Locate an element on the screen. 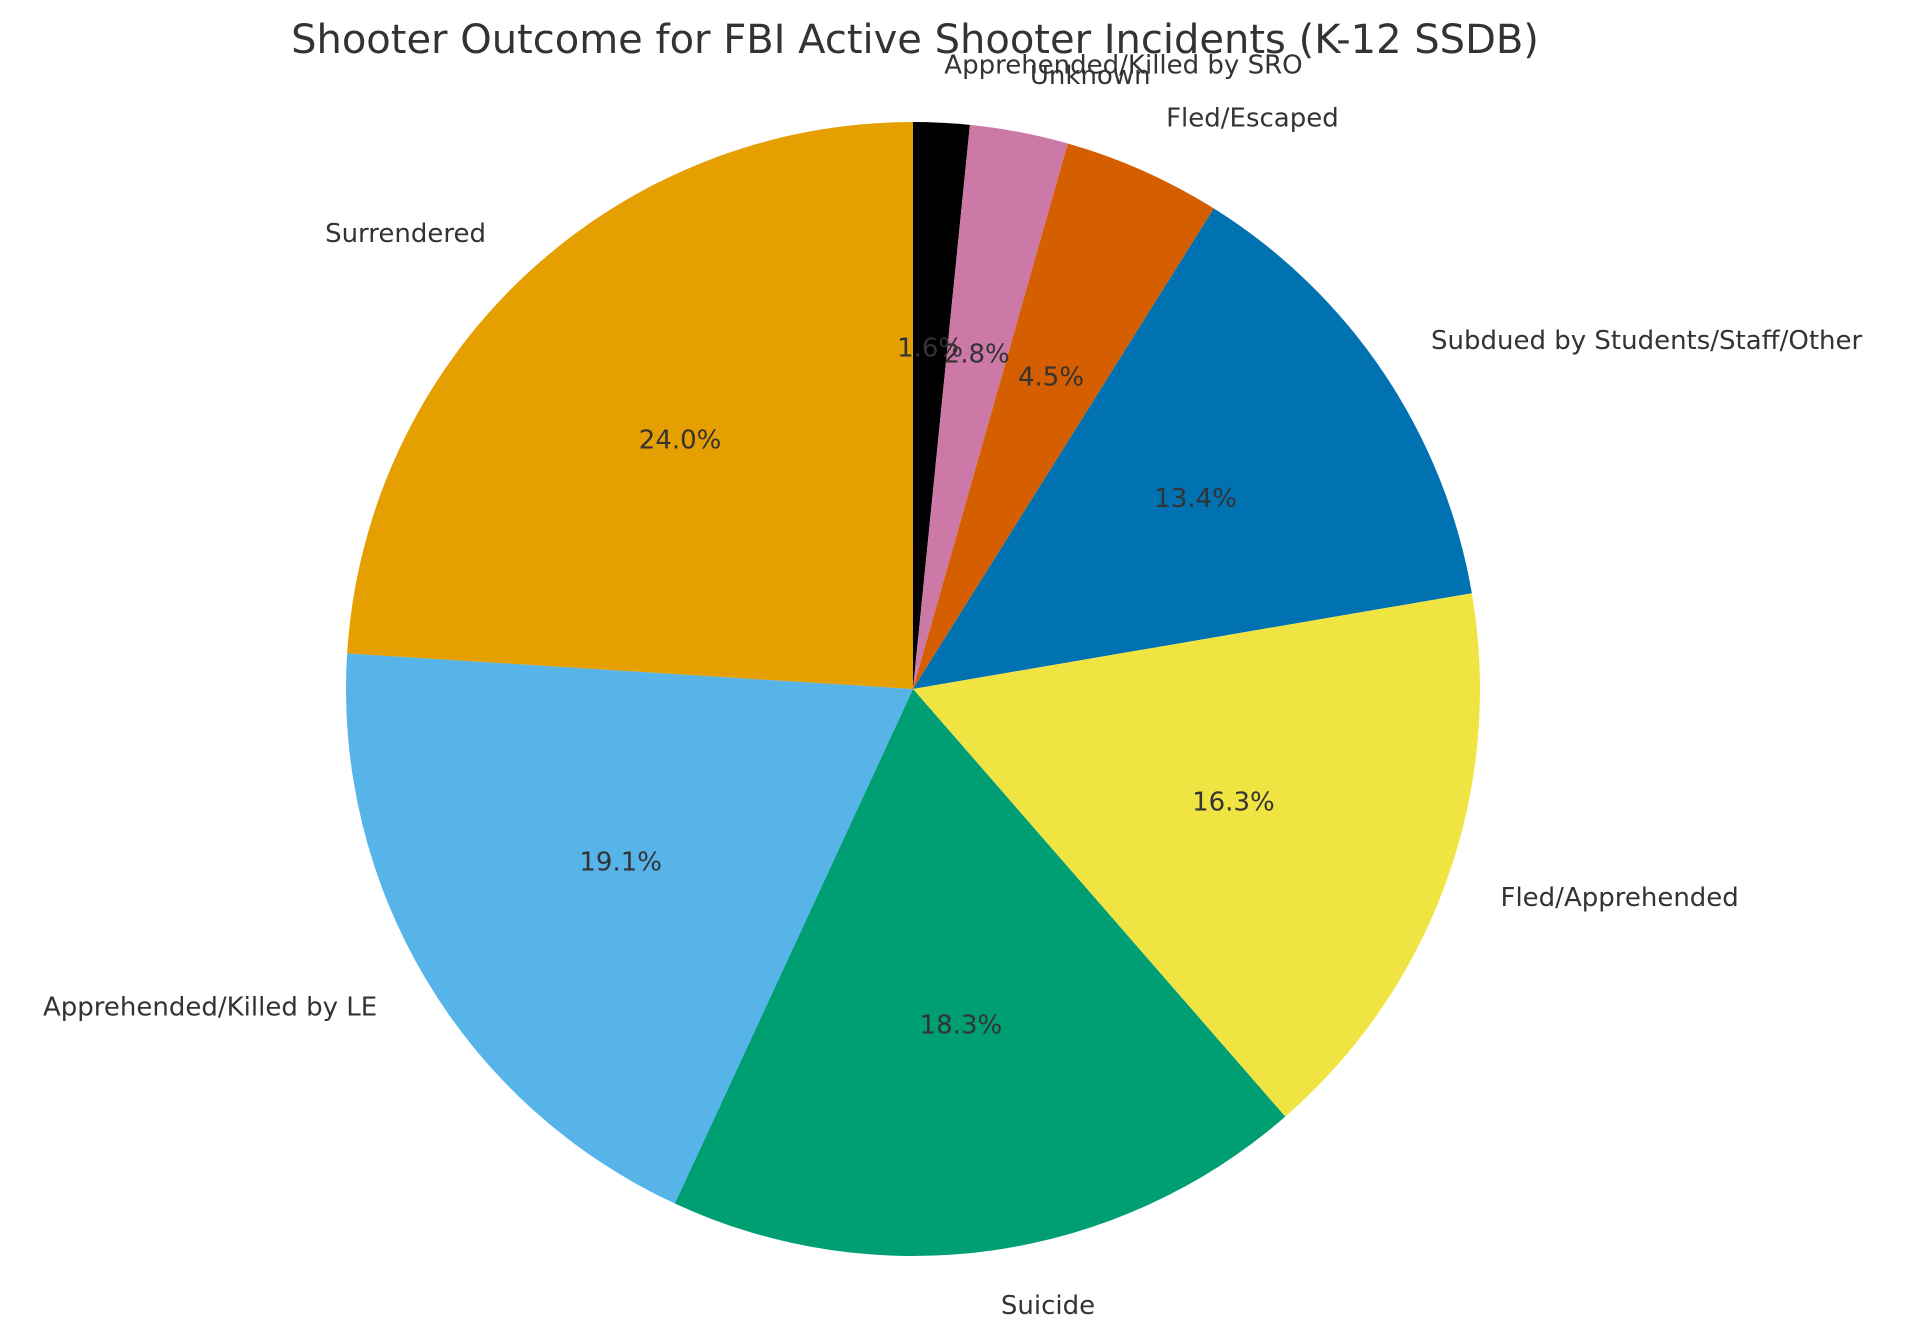 The image size is (1906, 1334). pie-slice-apprehended-killed-by-sro is located at coordinates (941, 405).